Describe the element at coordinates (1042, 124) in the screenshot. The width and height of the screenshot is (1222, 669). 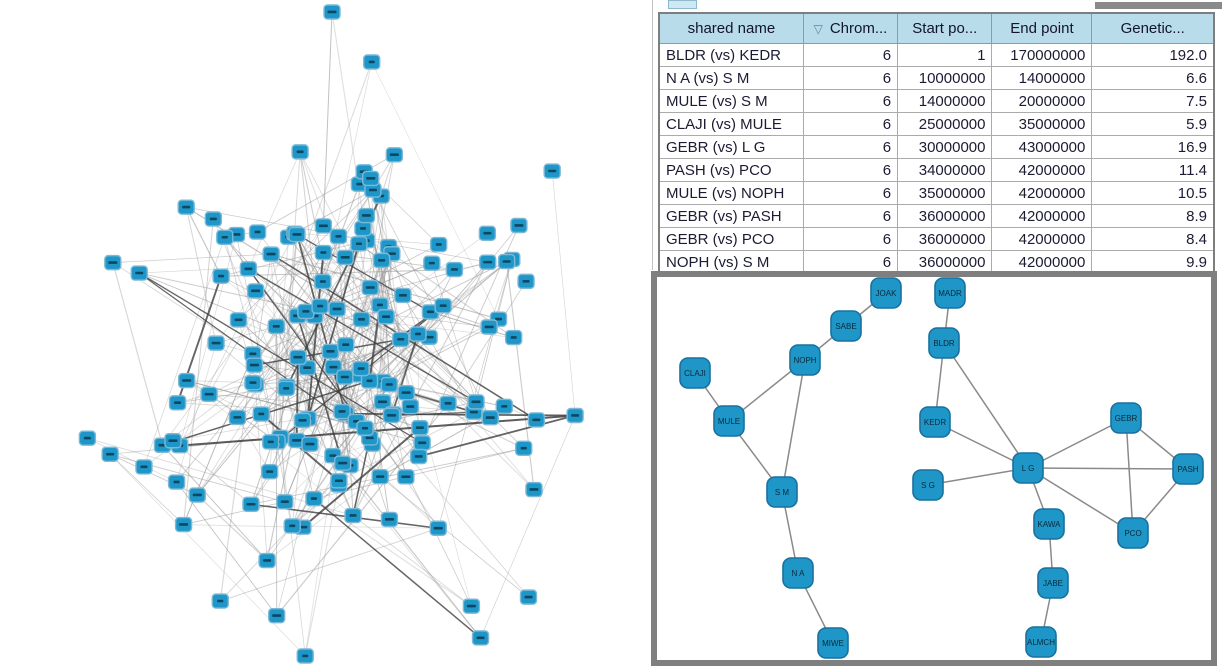
I see `cell-end-point: 35000000` at that location.